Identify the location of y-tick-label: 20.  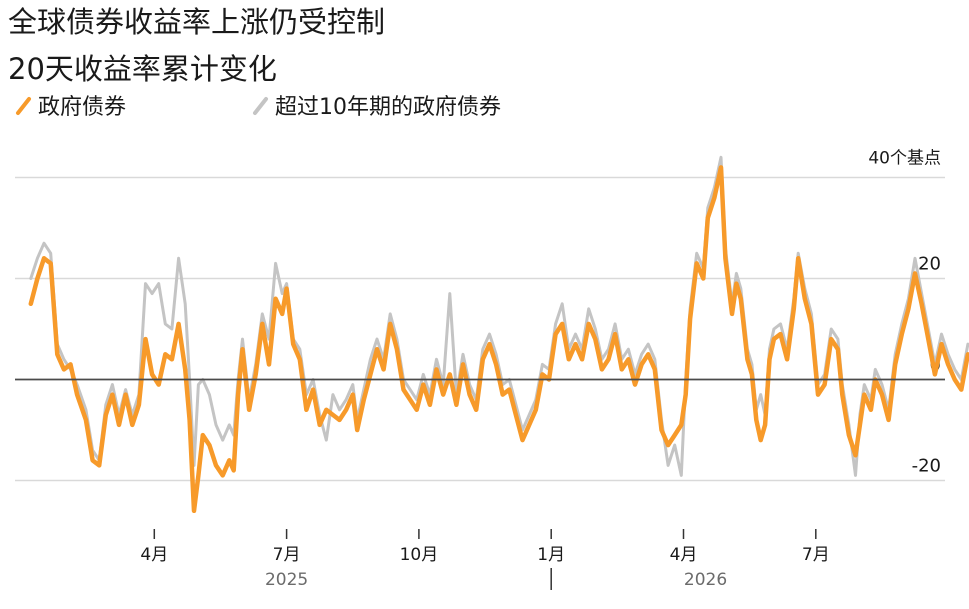
(929, 264).